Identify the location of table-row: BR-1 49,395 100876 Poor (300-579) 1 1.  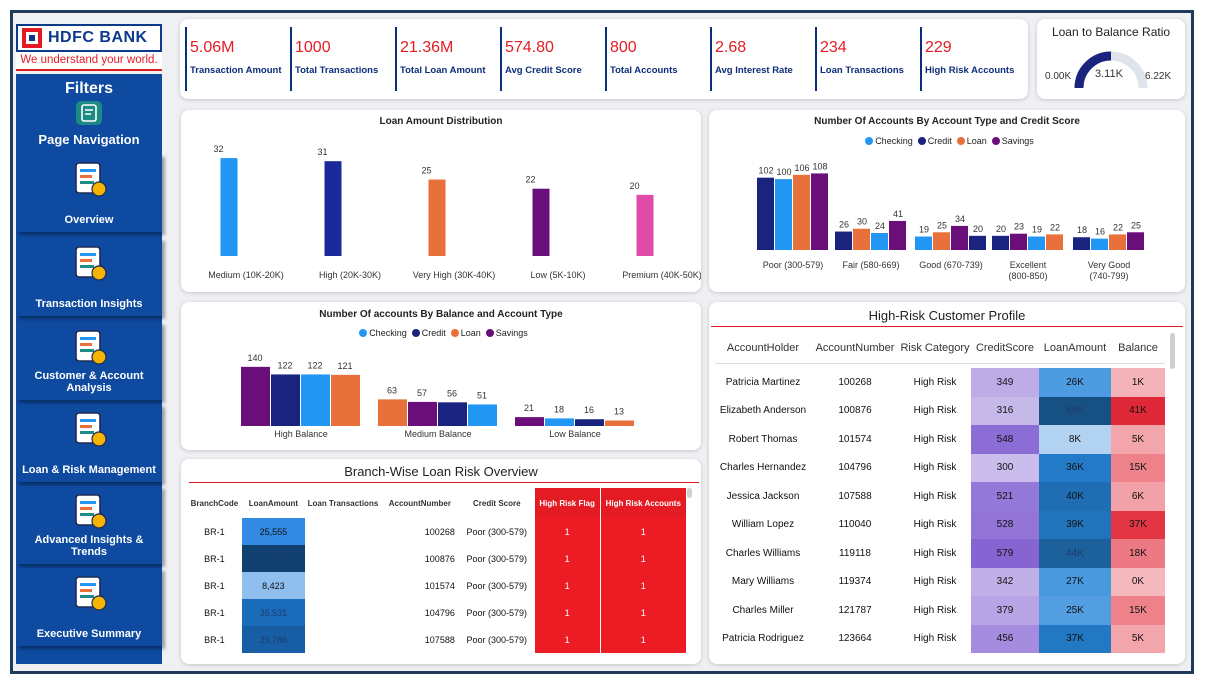
(437, 558).